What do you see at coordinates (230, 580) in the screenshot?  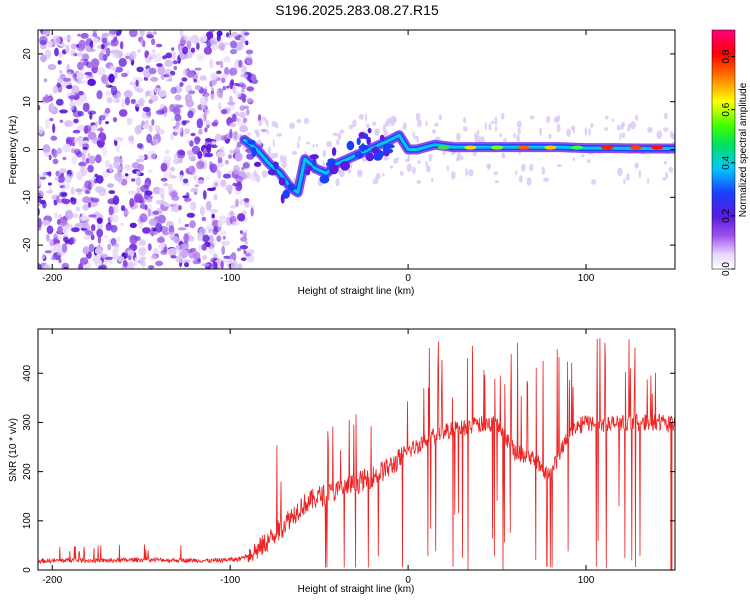 I see `x-tick-label: -100` at bounding box center [230, 580].